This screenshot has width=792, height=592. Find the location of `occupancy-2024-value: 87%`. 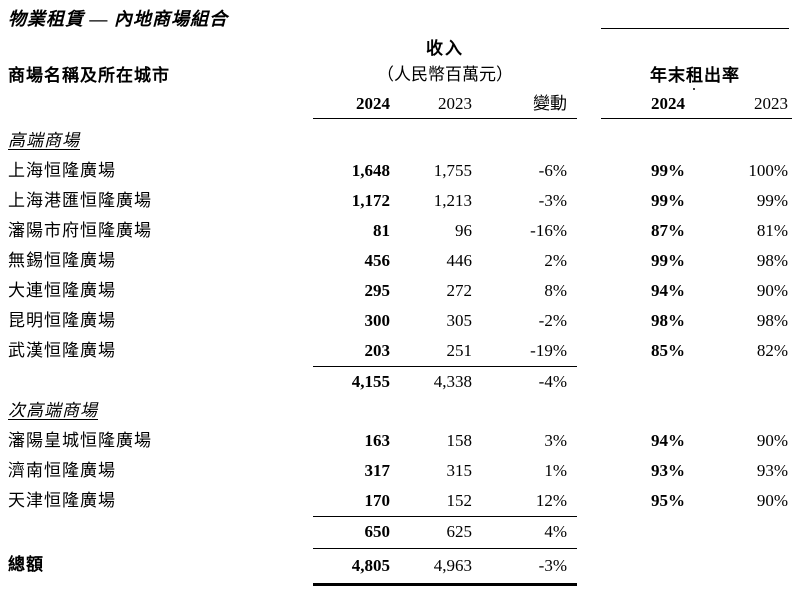

occupancy-2024-value: 87% is located at coordinates (668, 230).